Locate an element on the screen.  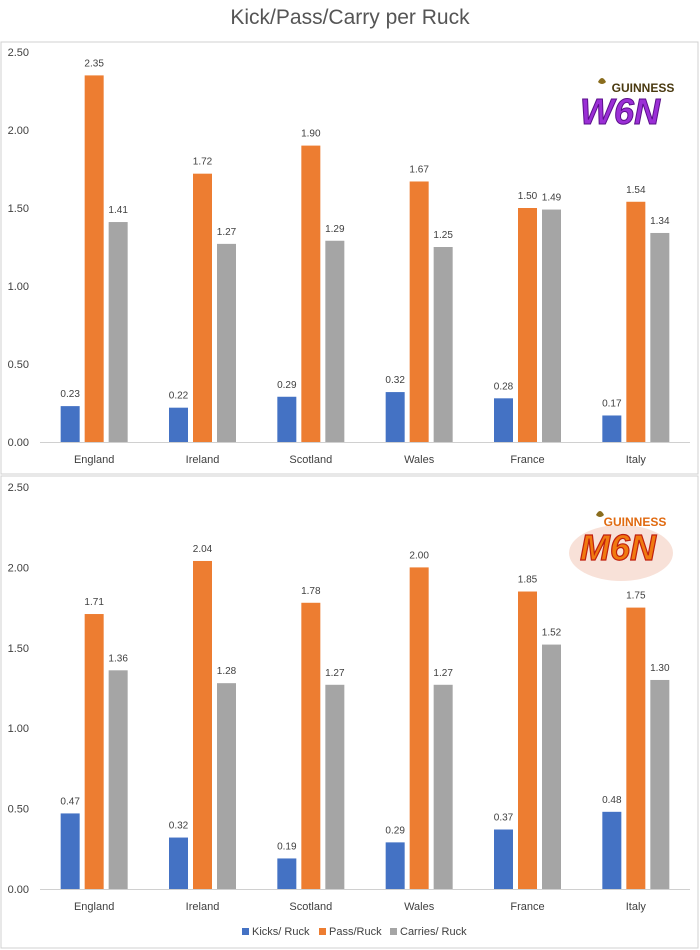
data-label-pass: 2.04 is located at coordinates (203, 549).